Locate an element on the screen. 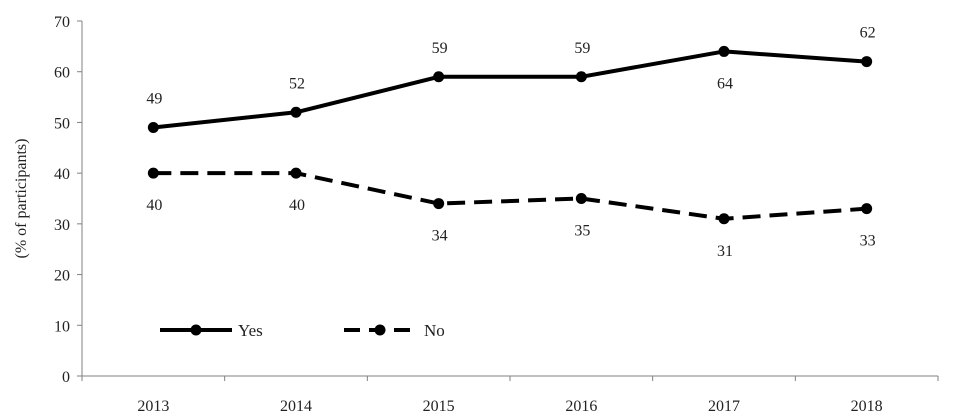 The image size is (966, 417). y-tick-label: 50 is located at coordinates (62, 123).